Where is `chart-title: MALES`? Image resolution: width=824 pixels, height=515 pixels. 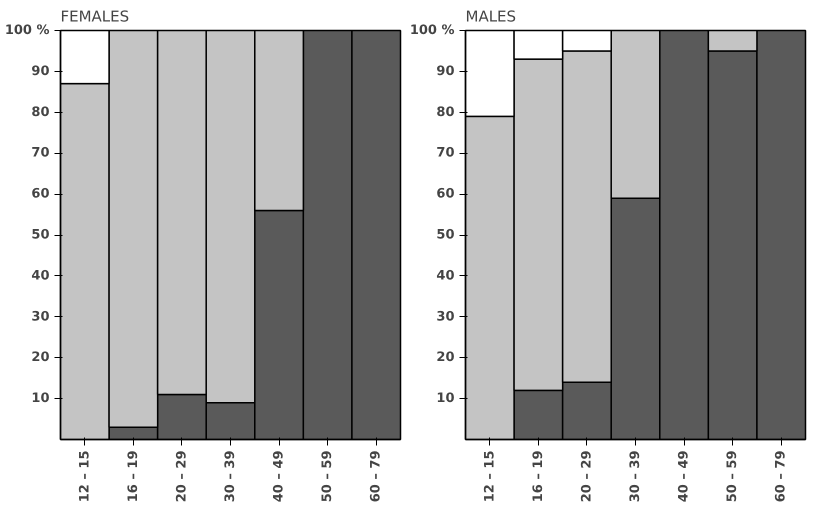
chart-title: MALES is located at coordinates (491, 17).